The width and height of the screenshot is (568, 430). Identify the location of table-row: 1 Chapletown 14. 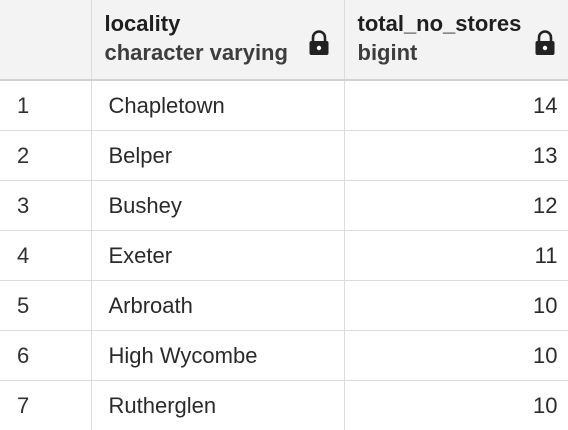
(284, 105).